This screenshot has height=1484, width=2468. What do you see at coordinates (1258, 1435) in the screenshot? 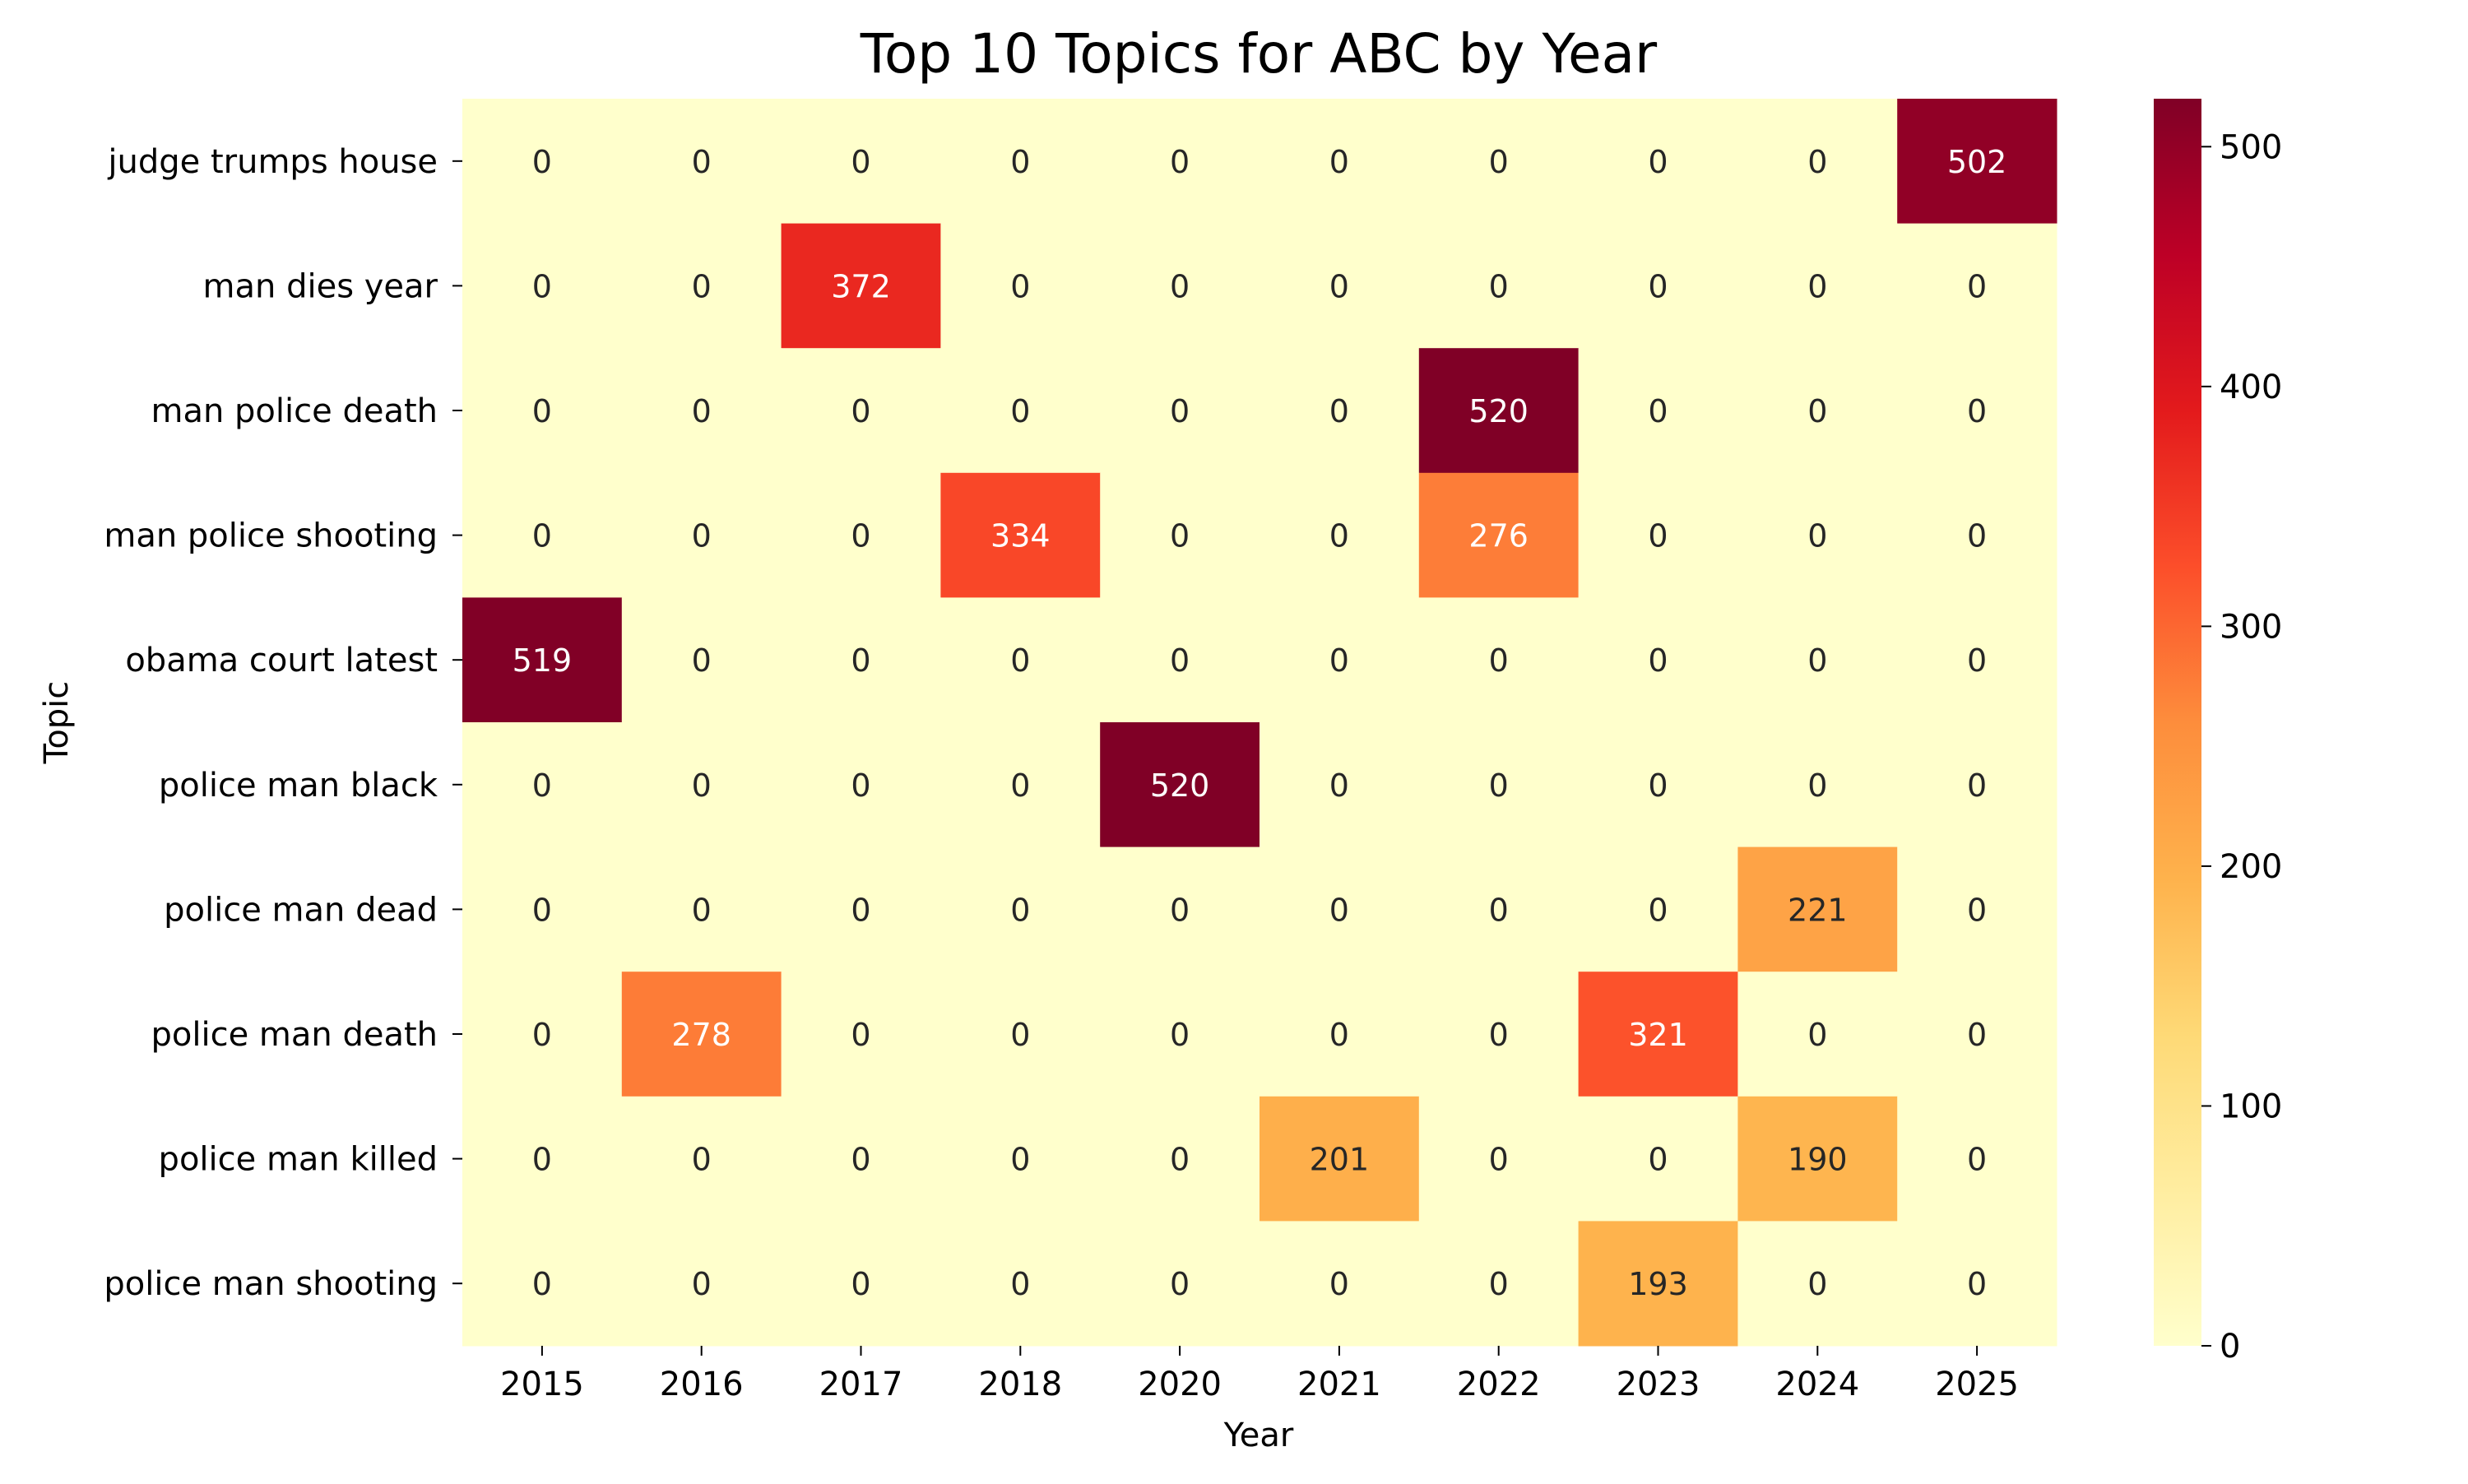
I see `x-axis-label: Year` at bounding box center [1258, 1435].